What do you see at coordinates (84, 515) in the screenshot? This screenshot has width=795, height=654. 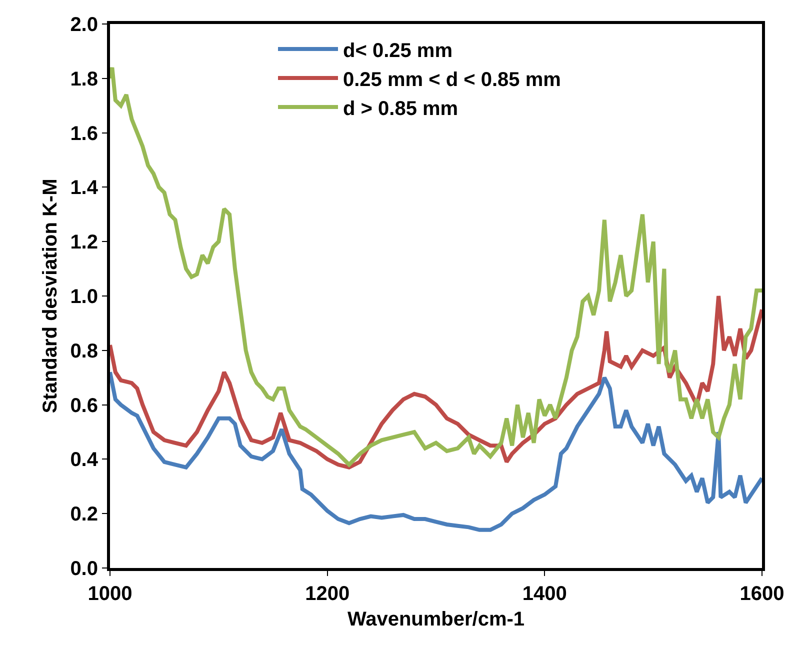 I see `y-tick-label: 0.2` at bounding box center [84, 515].